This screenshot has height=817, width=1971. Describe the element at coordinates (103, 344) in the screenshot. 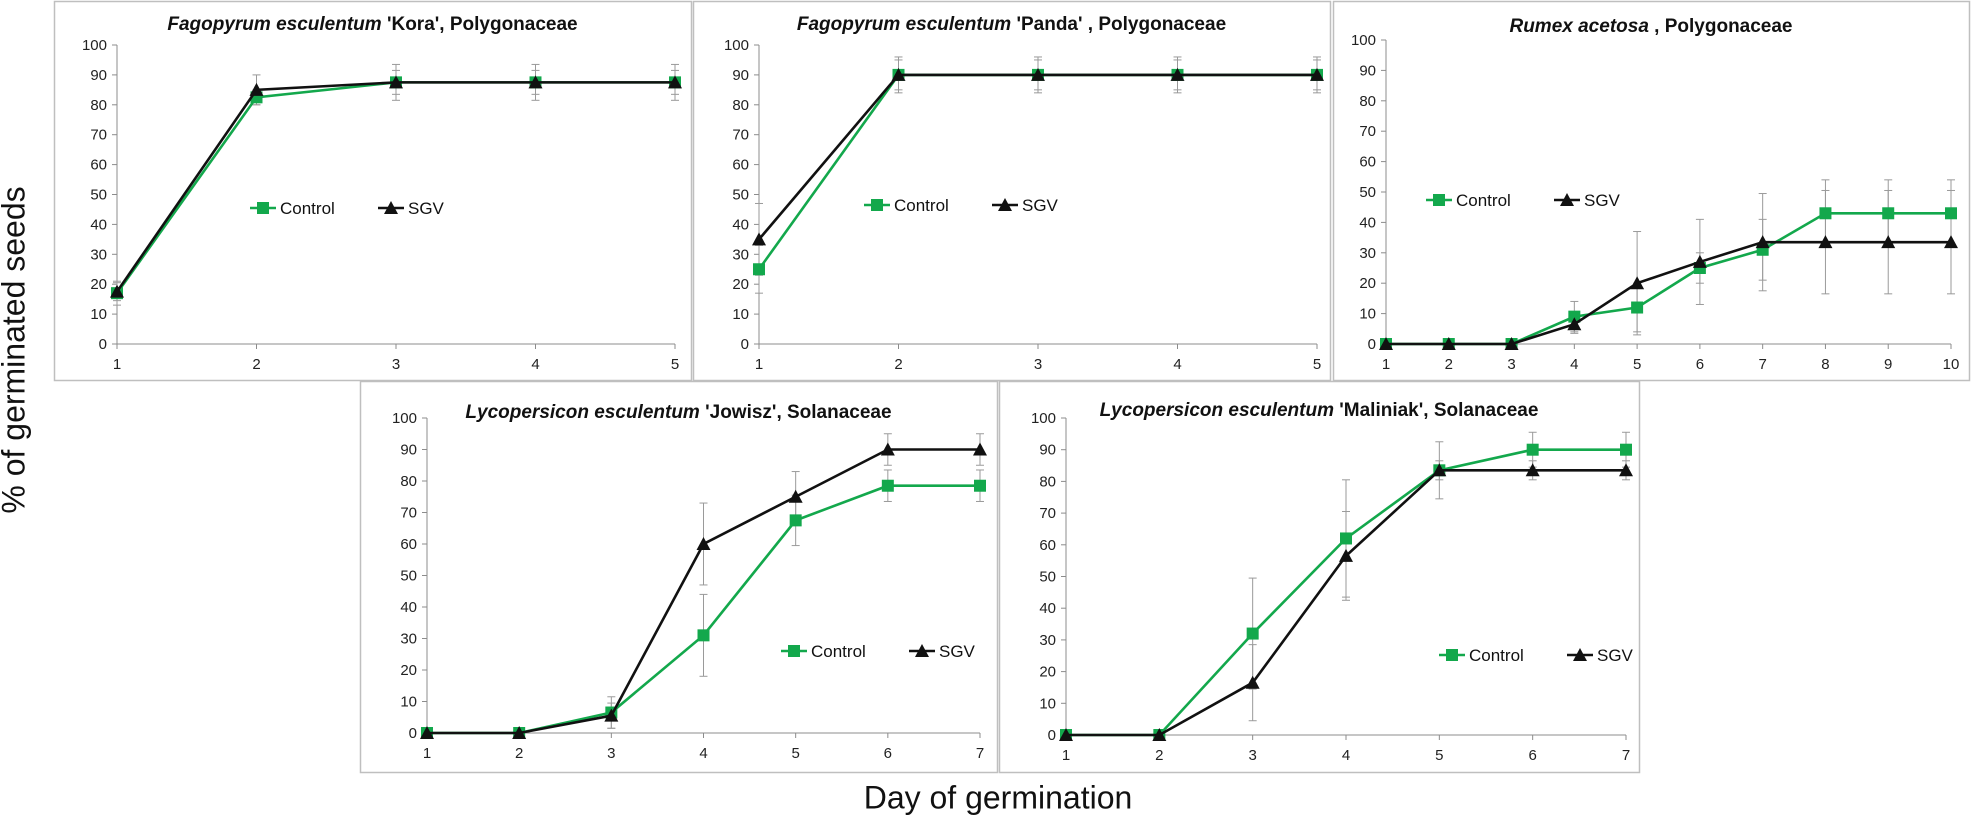

I see `y-tick-label: 0` at that location.